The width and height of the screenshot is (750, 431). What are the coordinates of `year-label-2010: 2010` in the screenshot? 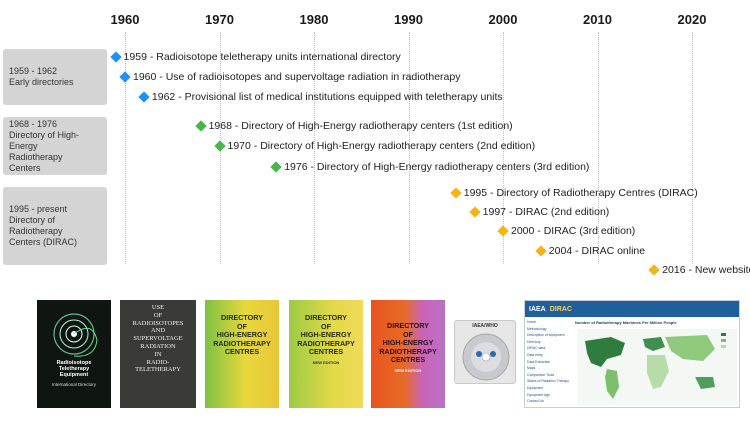 It's located at (597, 19).